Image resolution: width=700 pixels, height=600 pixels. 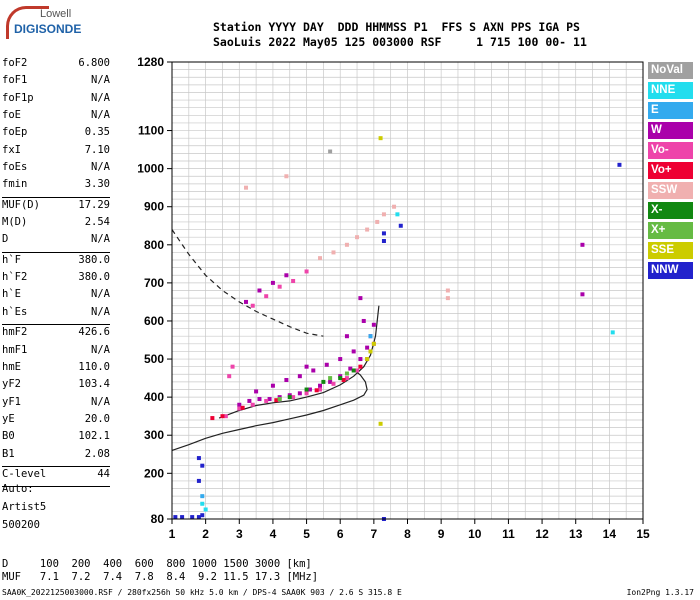 What do you see at coordinates (11, 294) in the screenshot?
I see `param-name: h`E` at bounding box center [11, 294].